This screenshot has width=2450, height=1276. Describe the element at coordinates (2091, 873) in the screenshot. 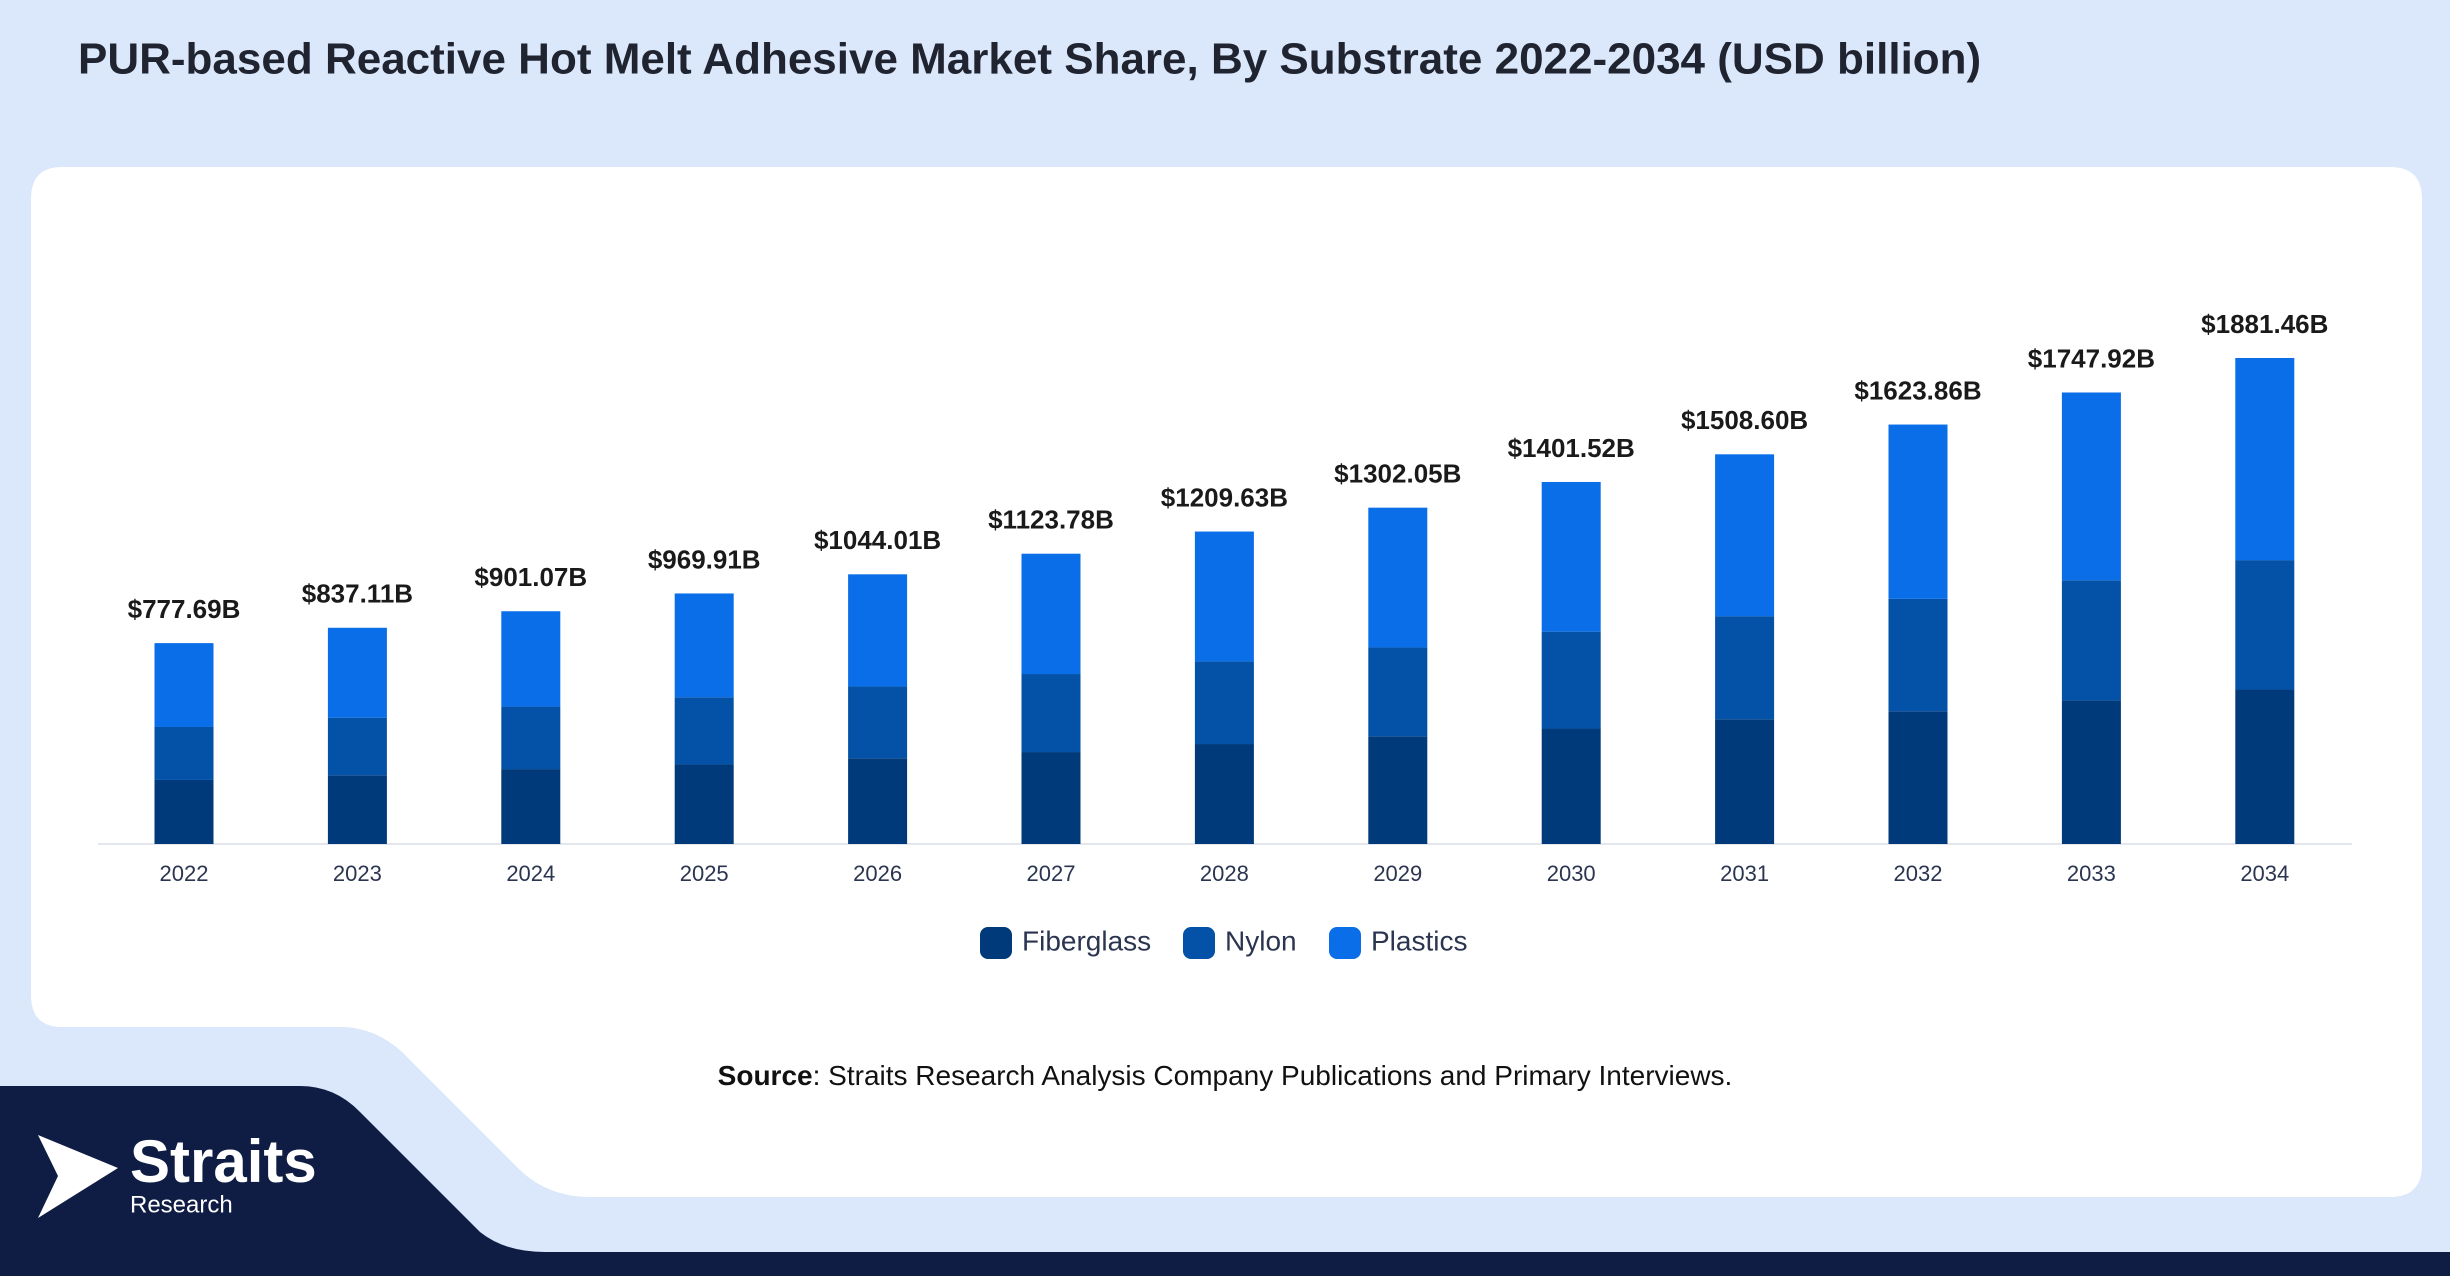

I see `x-tick-label: 2033` at that location.